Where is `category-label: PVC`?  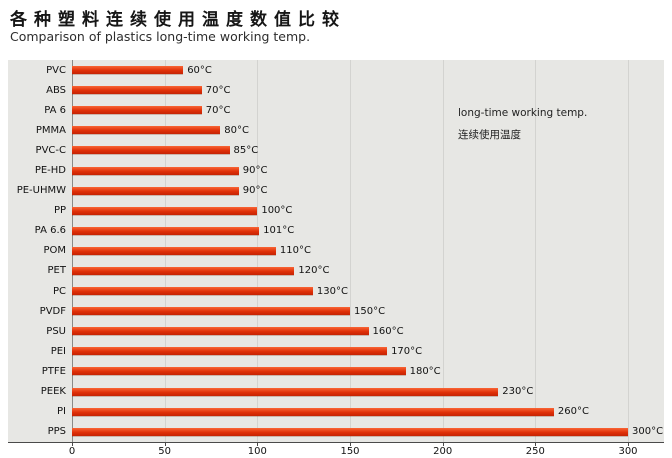 category-label: PVC is located at coordinates (56, 70).